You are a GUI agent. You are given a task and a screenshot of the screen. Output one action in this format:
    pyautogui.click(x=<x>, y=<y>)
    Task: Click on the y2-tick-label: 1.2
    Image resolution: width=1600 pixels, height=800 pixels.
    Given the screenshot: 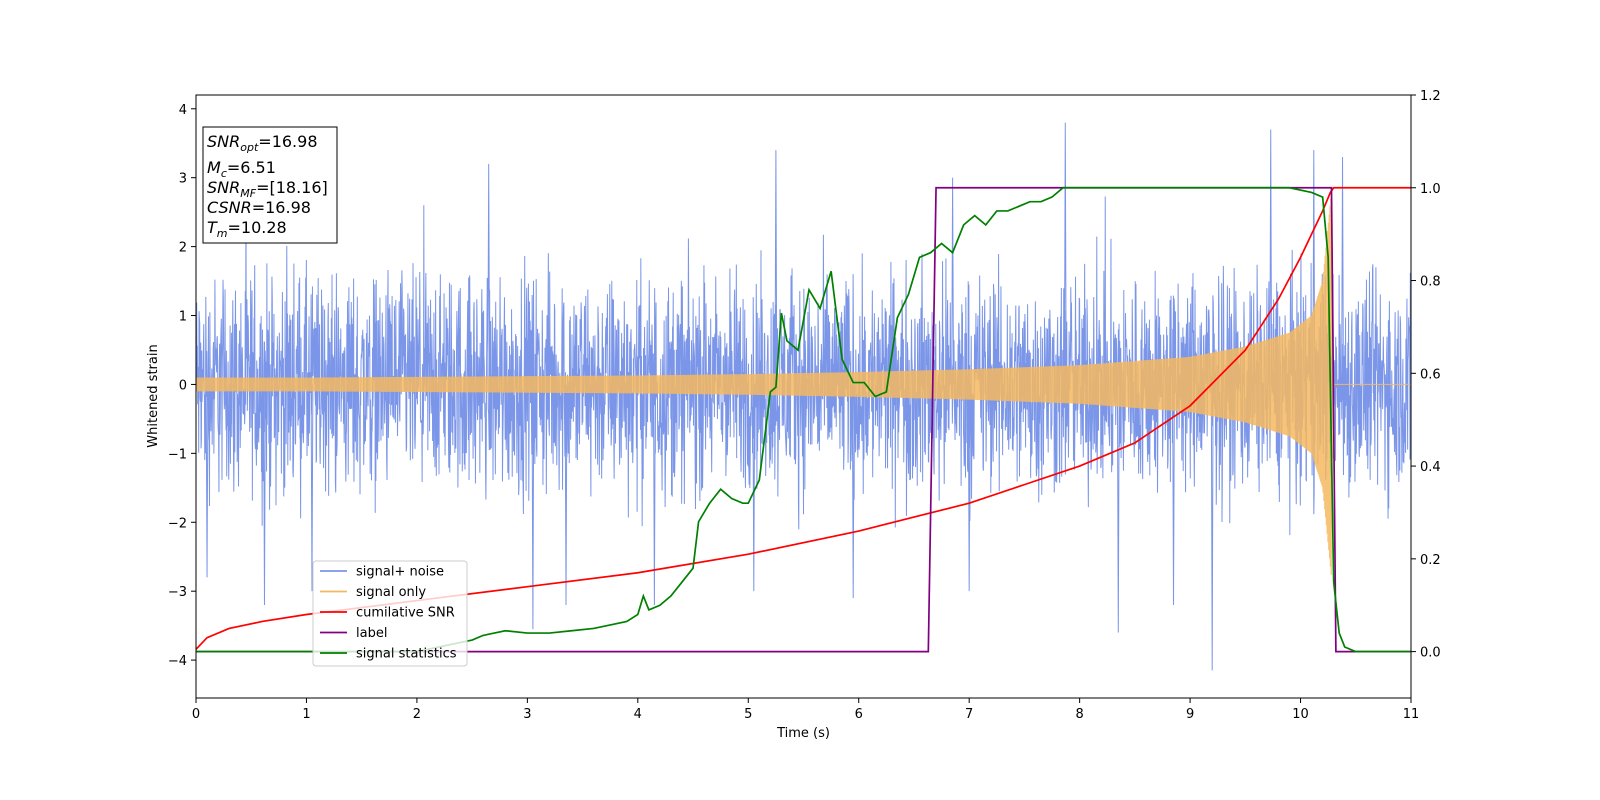 What is the action you would take?
    pyautogui.click(x=1430, y=96)
    